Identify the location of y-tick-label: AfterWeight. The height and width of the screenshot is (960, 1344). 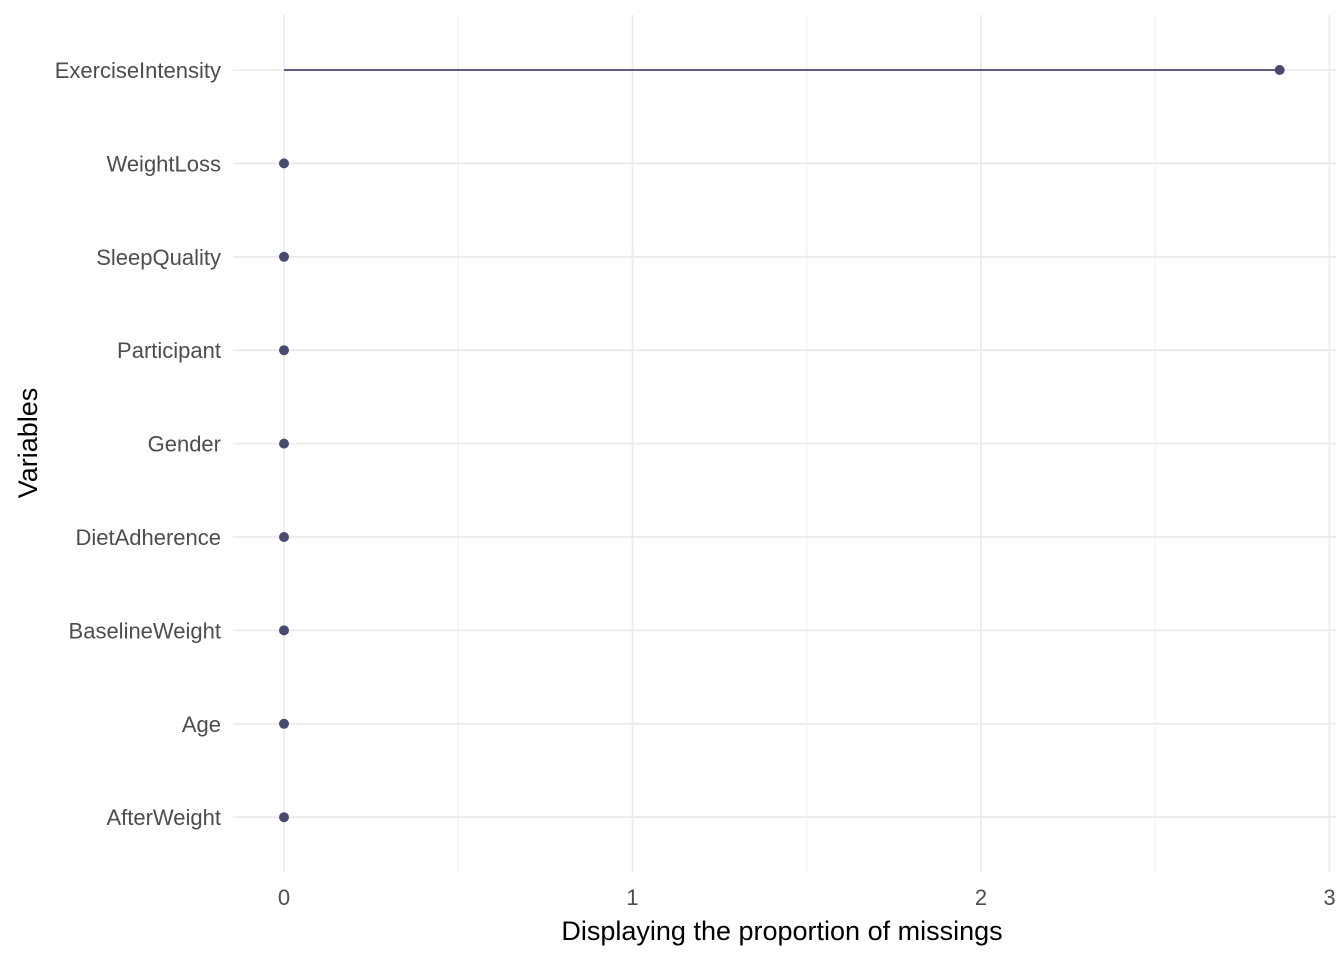
(163, 817).